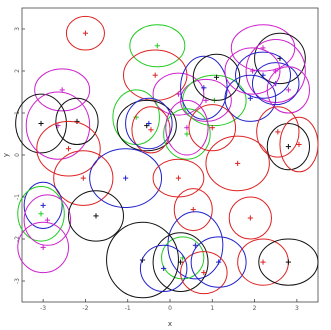 This screenshot has width=331, height=330. I want to click on data-point-13-blue, so click(263, 75).